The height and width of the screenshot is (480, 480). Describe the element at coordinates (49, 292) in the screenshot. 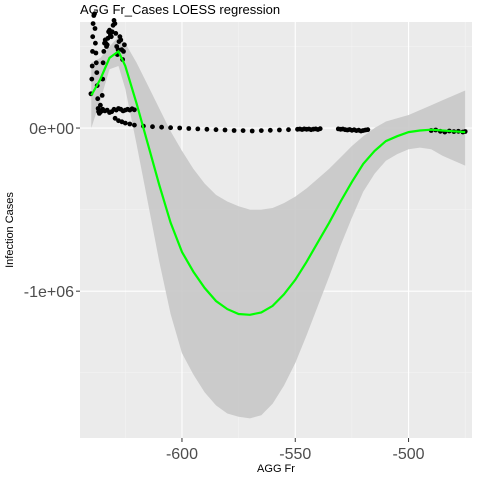

I see `y-tick-label: -1e+06` at that location.